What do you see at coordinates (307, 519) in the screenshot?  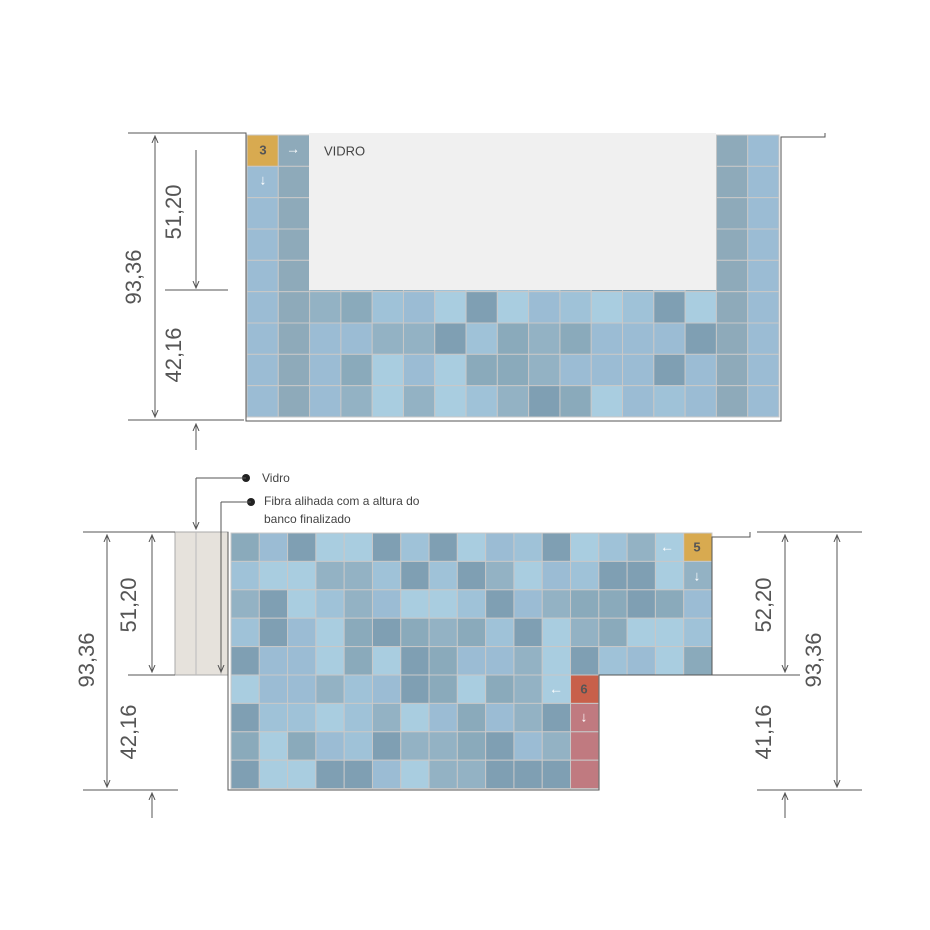 I see `note: banco finalizado` at bounding box center [307, 519].